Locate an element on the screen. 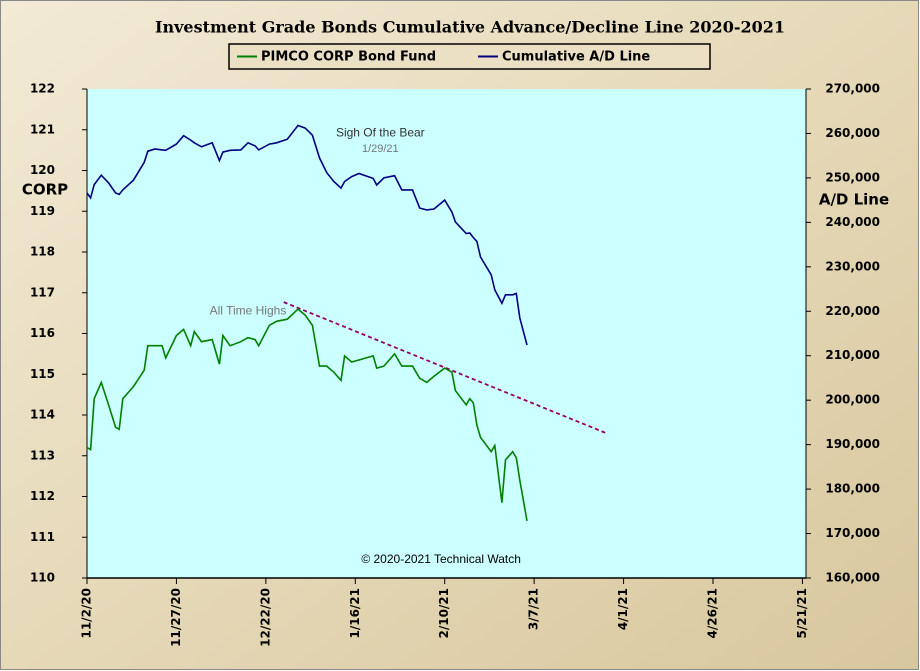  annotation: Sigh Of the Bear is located at coordinates (380, 133).